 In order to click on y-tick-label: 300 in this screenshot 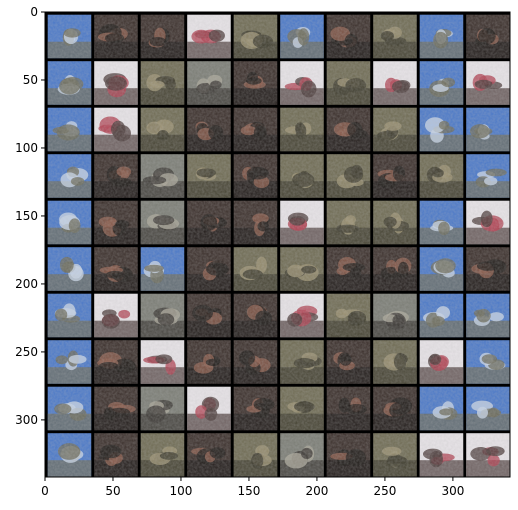, I will do `click(26, 420)`.